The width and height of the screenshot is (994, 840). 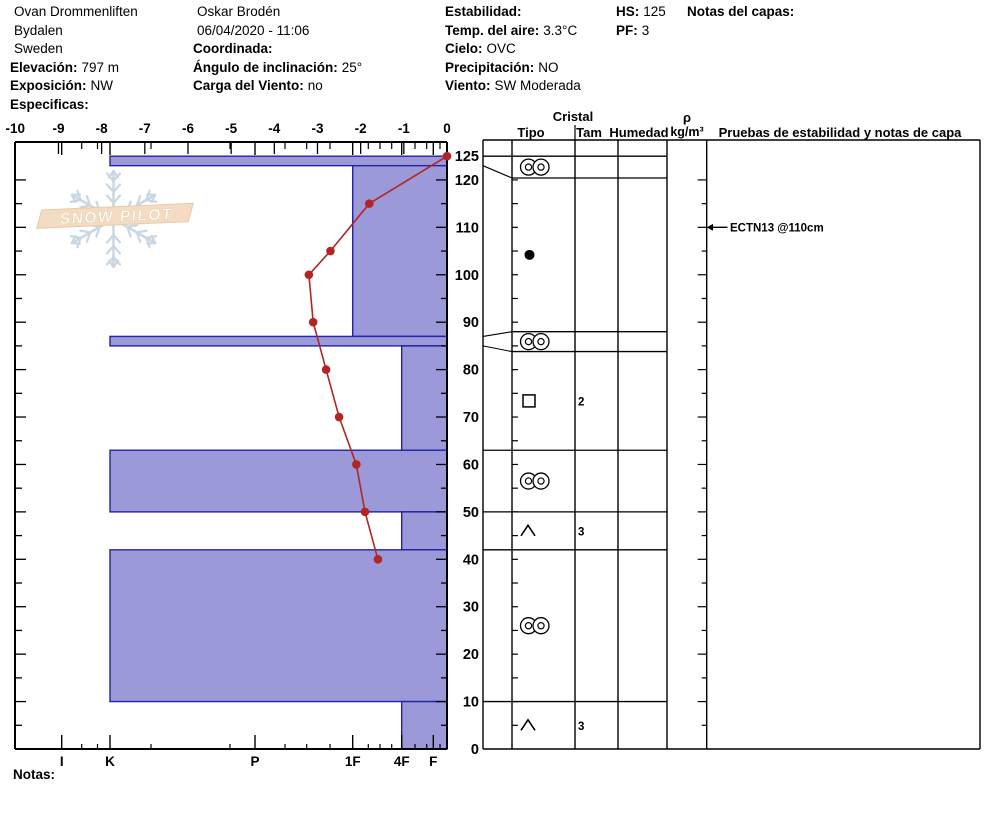 I want to click on header-rho: ρ, so click(x=687, y=117).